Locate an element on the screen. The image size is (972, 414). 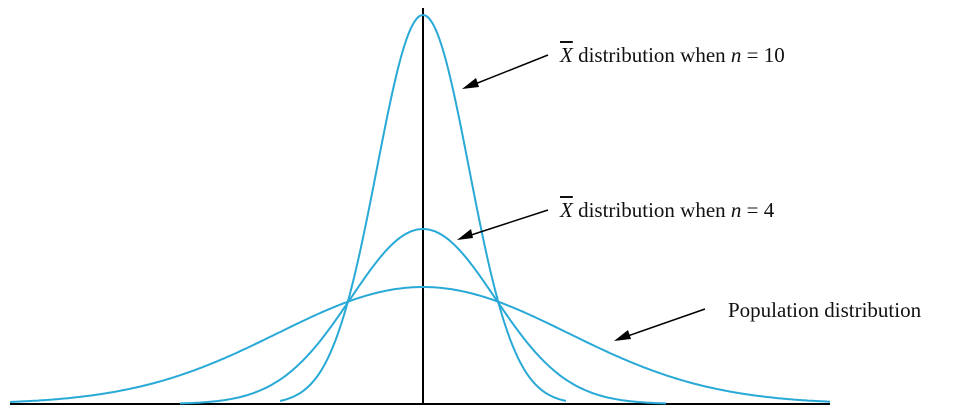
label-n4: X distribution when n = 4 is located at coordinates (667, 210).